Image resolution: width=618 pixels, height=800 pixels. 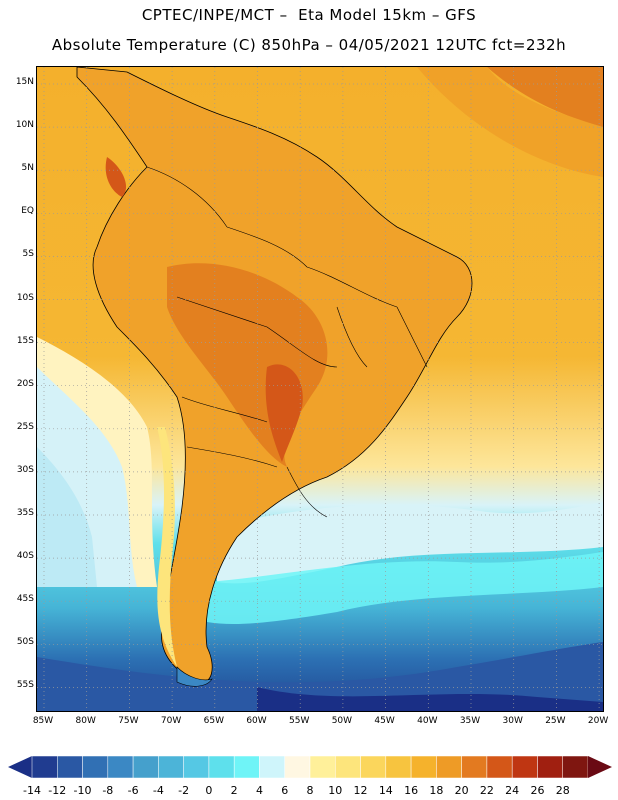 I want to click on lon-label-85W: 85W, so click(x=43, y=721).